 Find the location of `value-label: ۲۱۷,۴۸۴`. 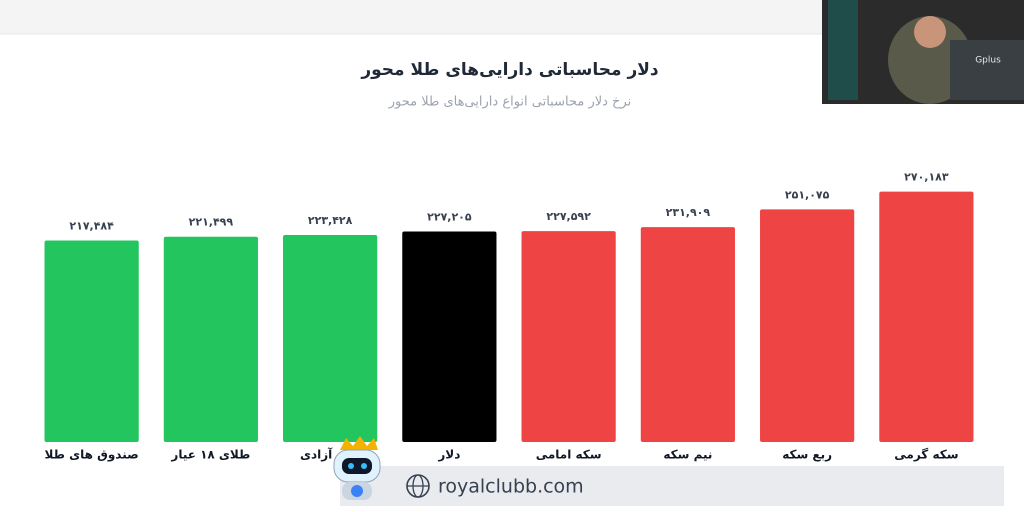

value-label: ۲۱۷,۴۸۴ is located at coordinates (91, 225).